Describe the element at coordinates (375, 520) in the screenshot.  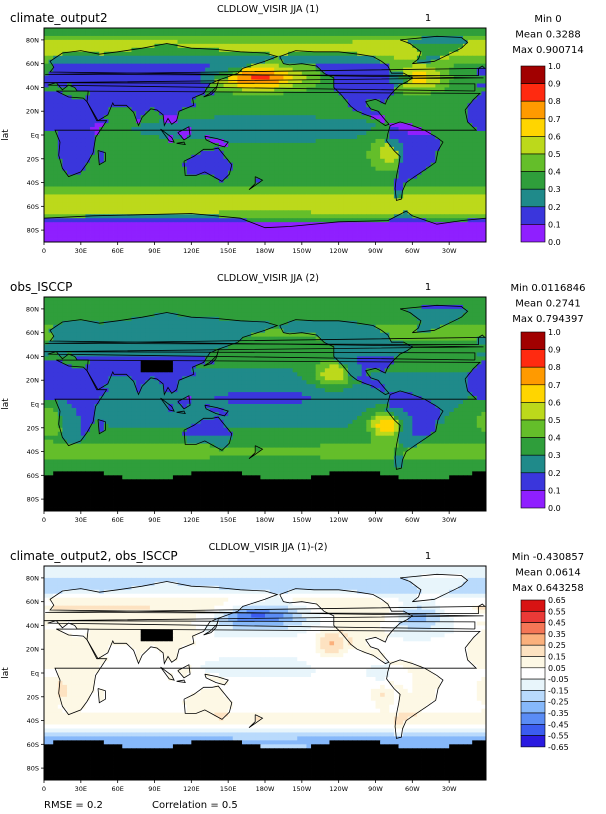
I see `lon-tick-label: 90W` at that location.